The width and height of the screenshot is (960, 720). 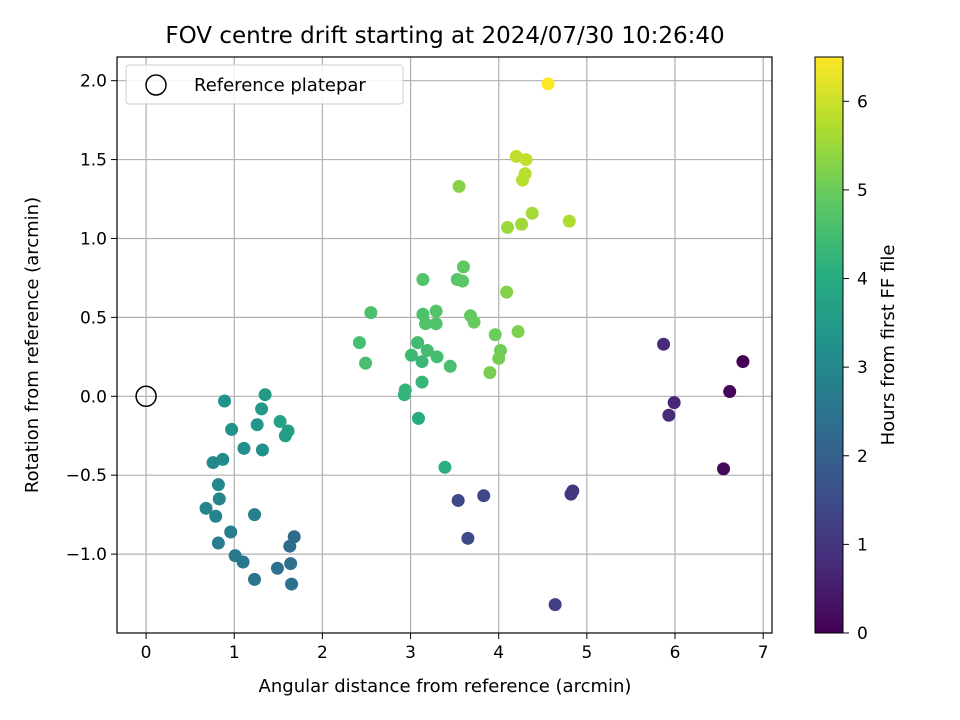 What do you see at coordinates (888, 345) in the screenshot?
I see `colorbar-label: Hours from first FF file` at bounding box center [888, 345].